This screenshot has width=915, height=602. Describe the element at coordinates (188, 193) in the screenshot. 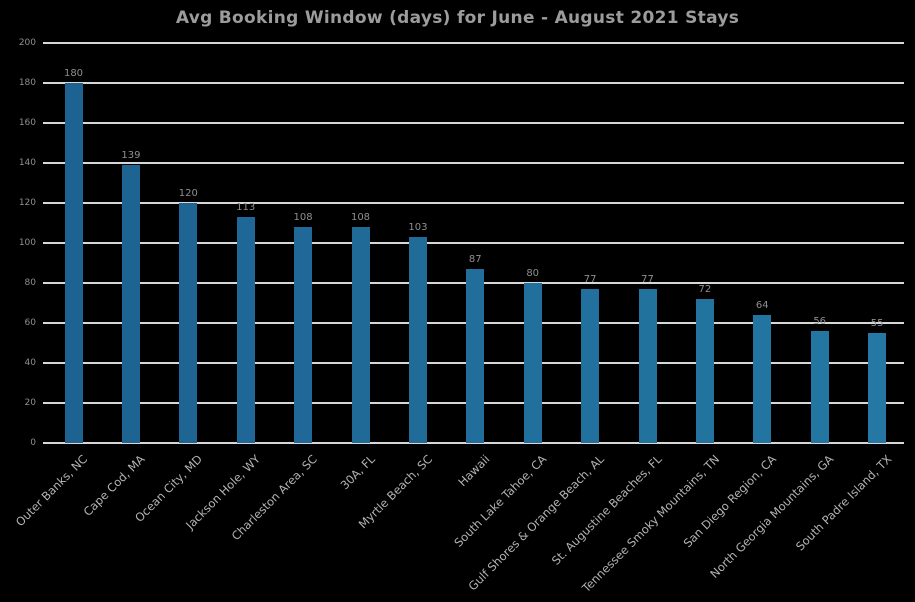

I see `bar-value-label: 120` at that location.